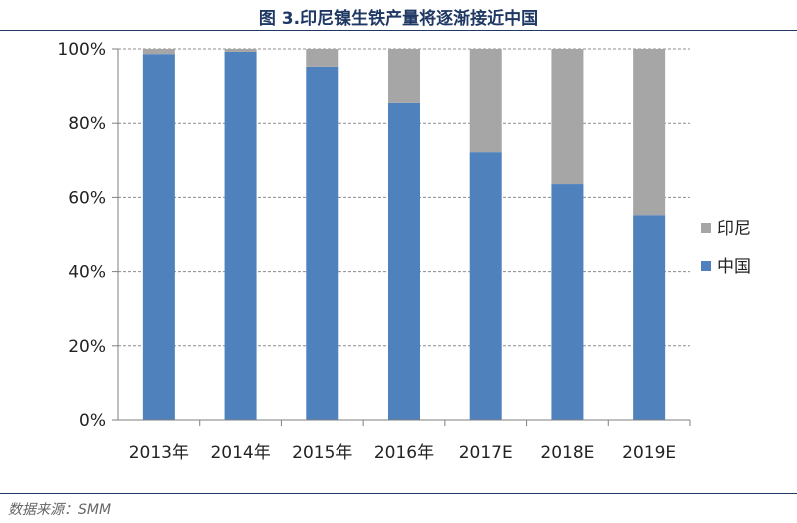  What do you see at coordinates (734, 229) in the screenshot?
I see `legend-label: 印尼` at bounding box center [734, 229].